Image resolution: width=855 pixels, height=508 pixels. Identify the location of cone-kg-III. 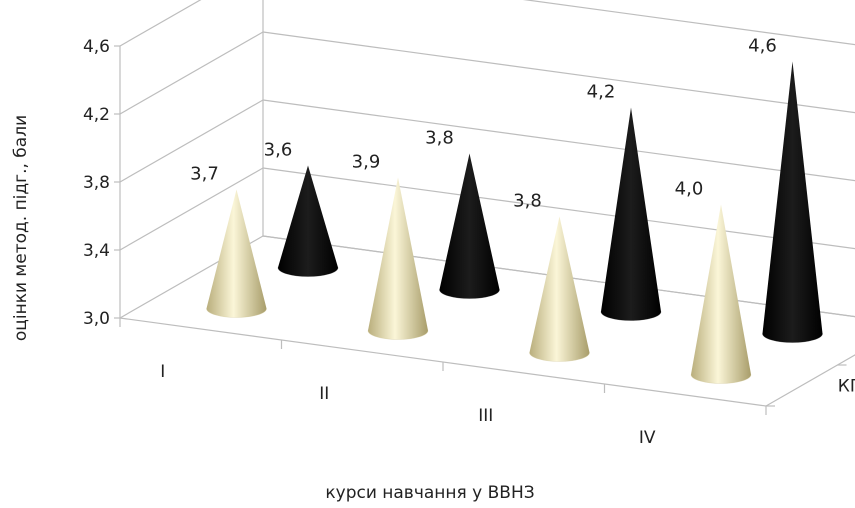
(559, 289).